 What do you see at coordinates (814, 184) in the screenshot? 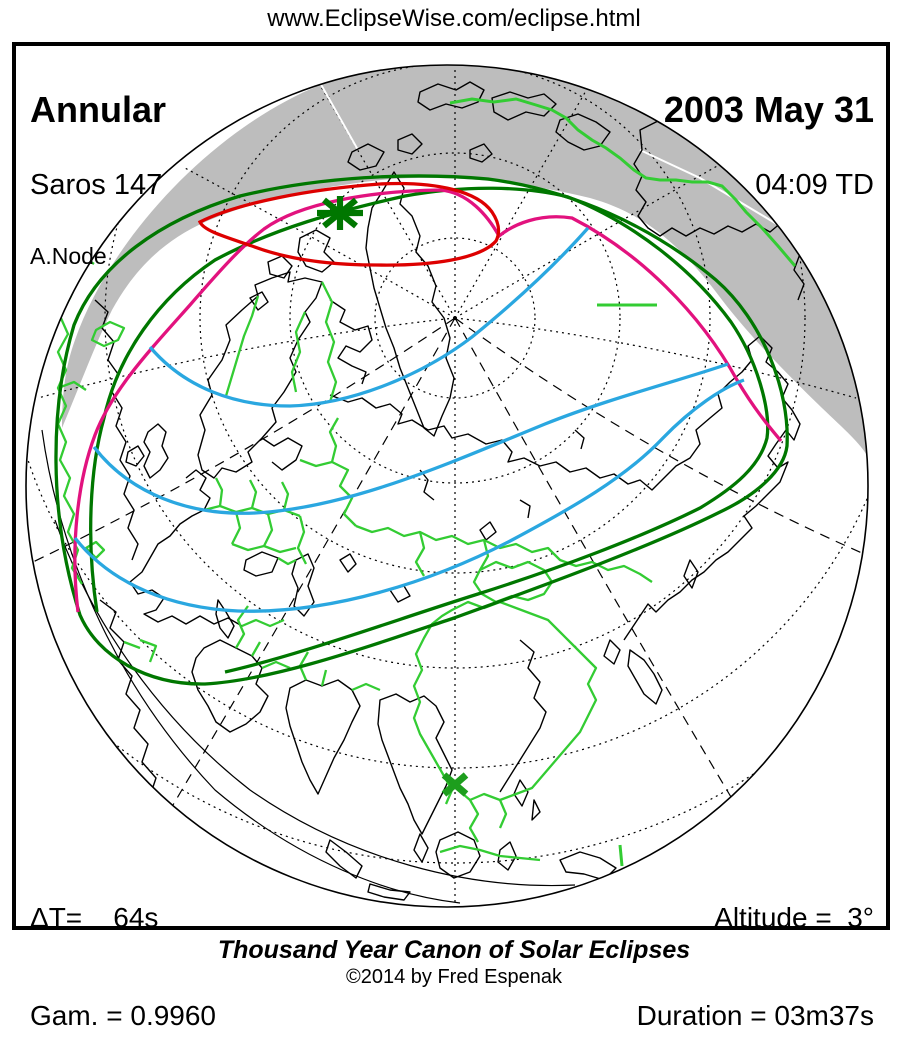
I see `eclipse-time: 04:09 TD` at bounding box center [814, 184].